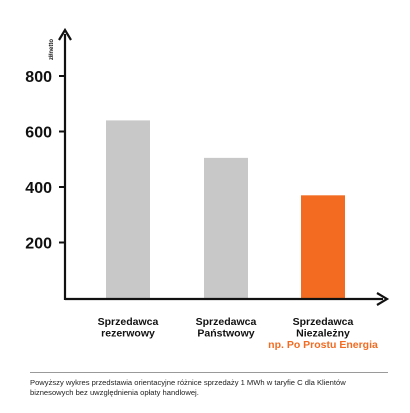  Describe the element at coordinates (323, 322) in the screenshot. I see `category-label-3: Sprzedawca` at that location.